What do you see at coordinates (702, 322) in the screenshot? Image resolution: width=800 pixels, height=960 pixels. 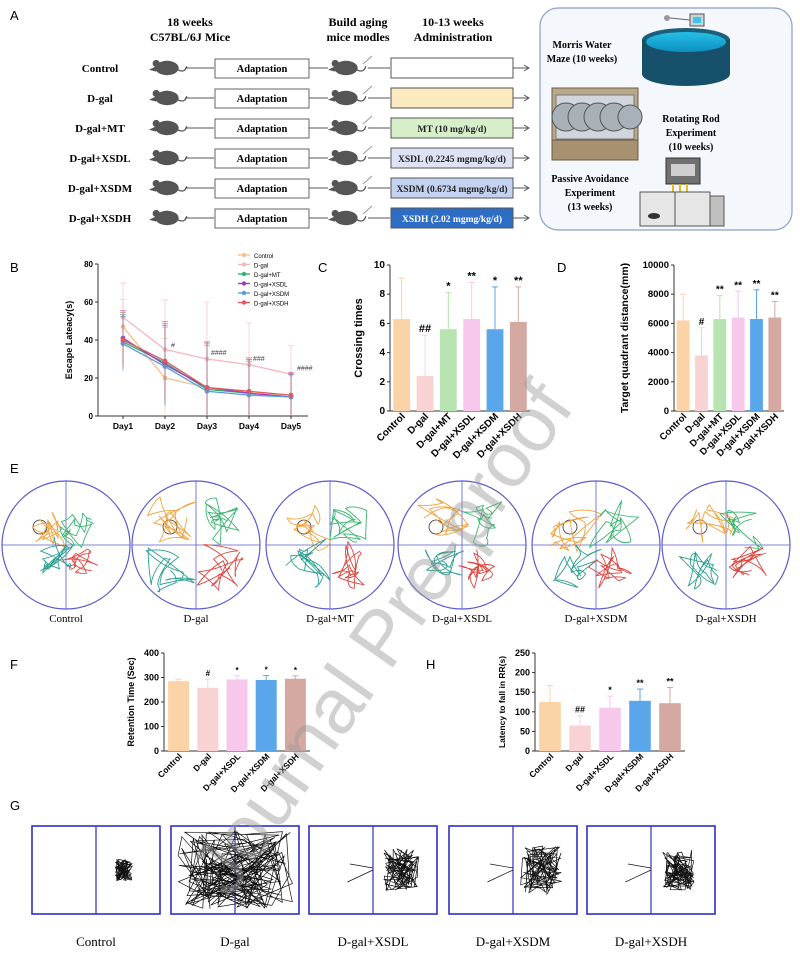 I see `significance-mark: #` at bounding box center [702, 322].